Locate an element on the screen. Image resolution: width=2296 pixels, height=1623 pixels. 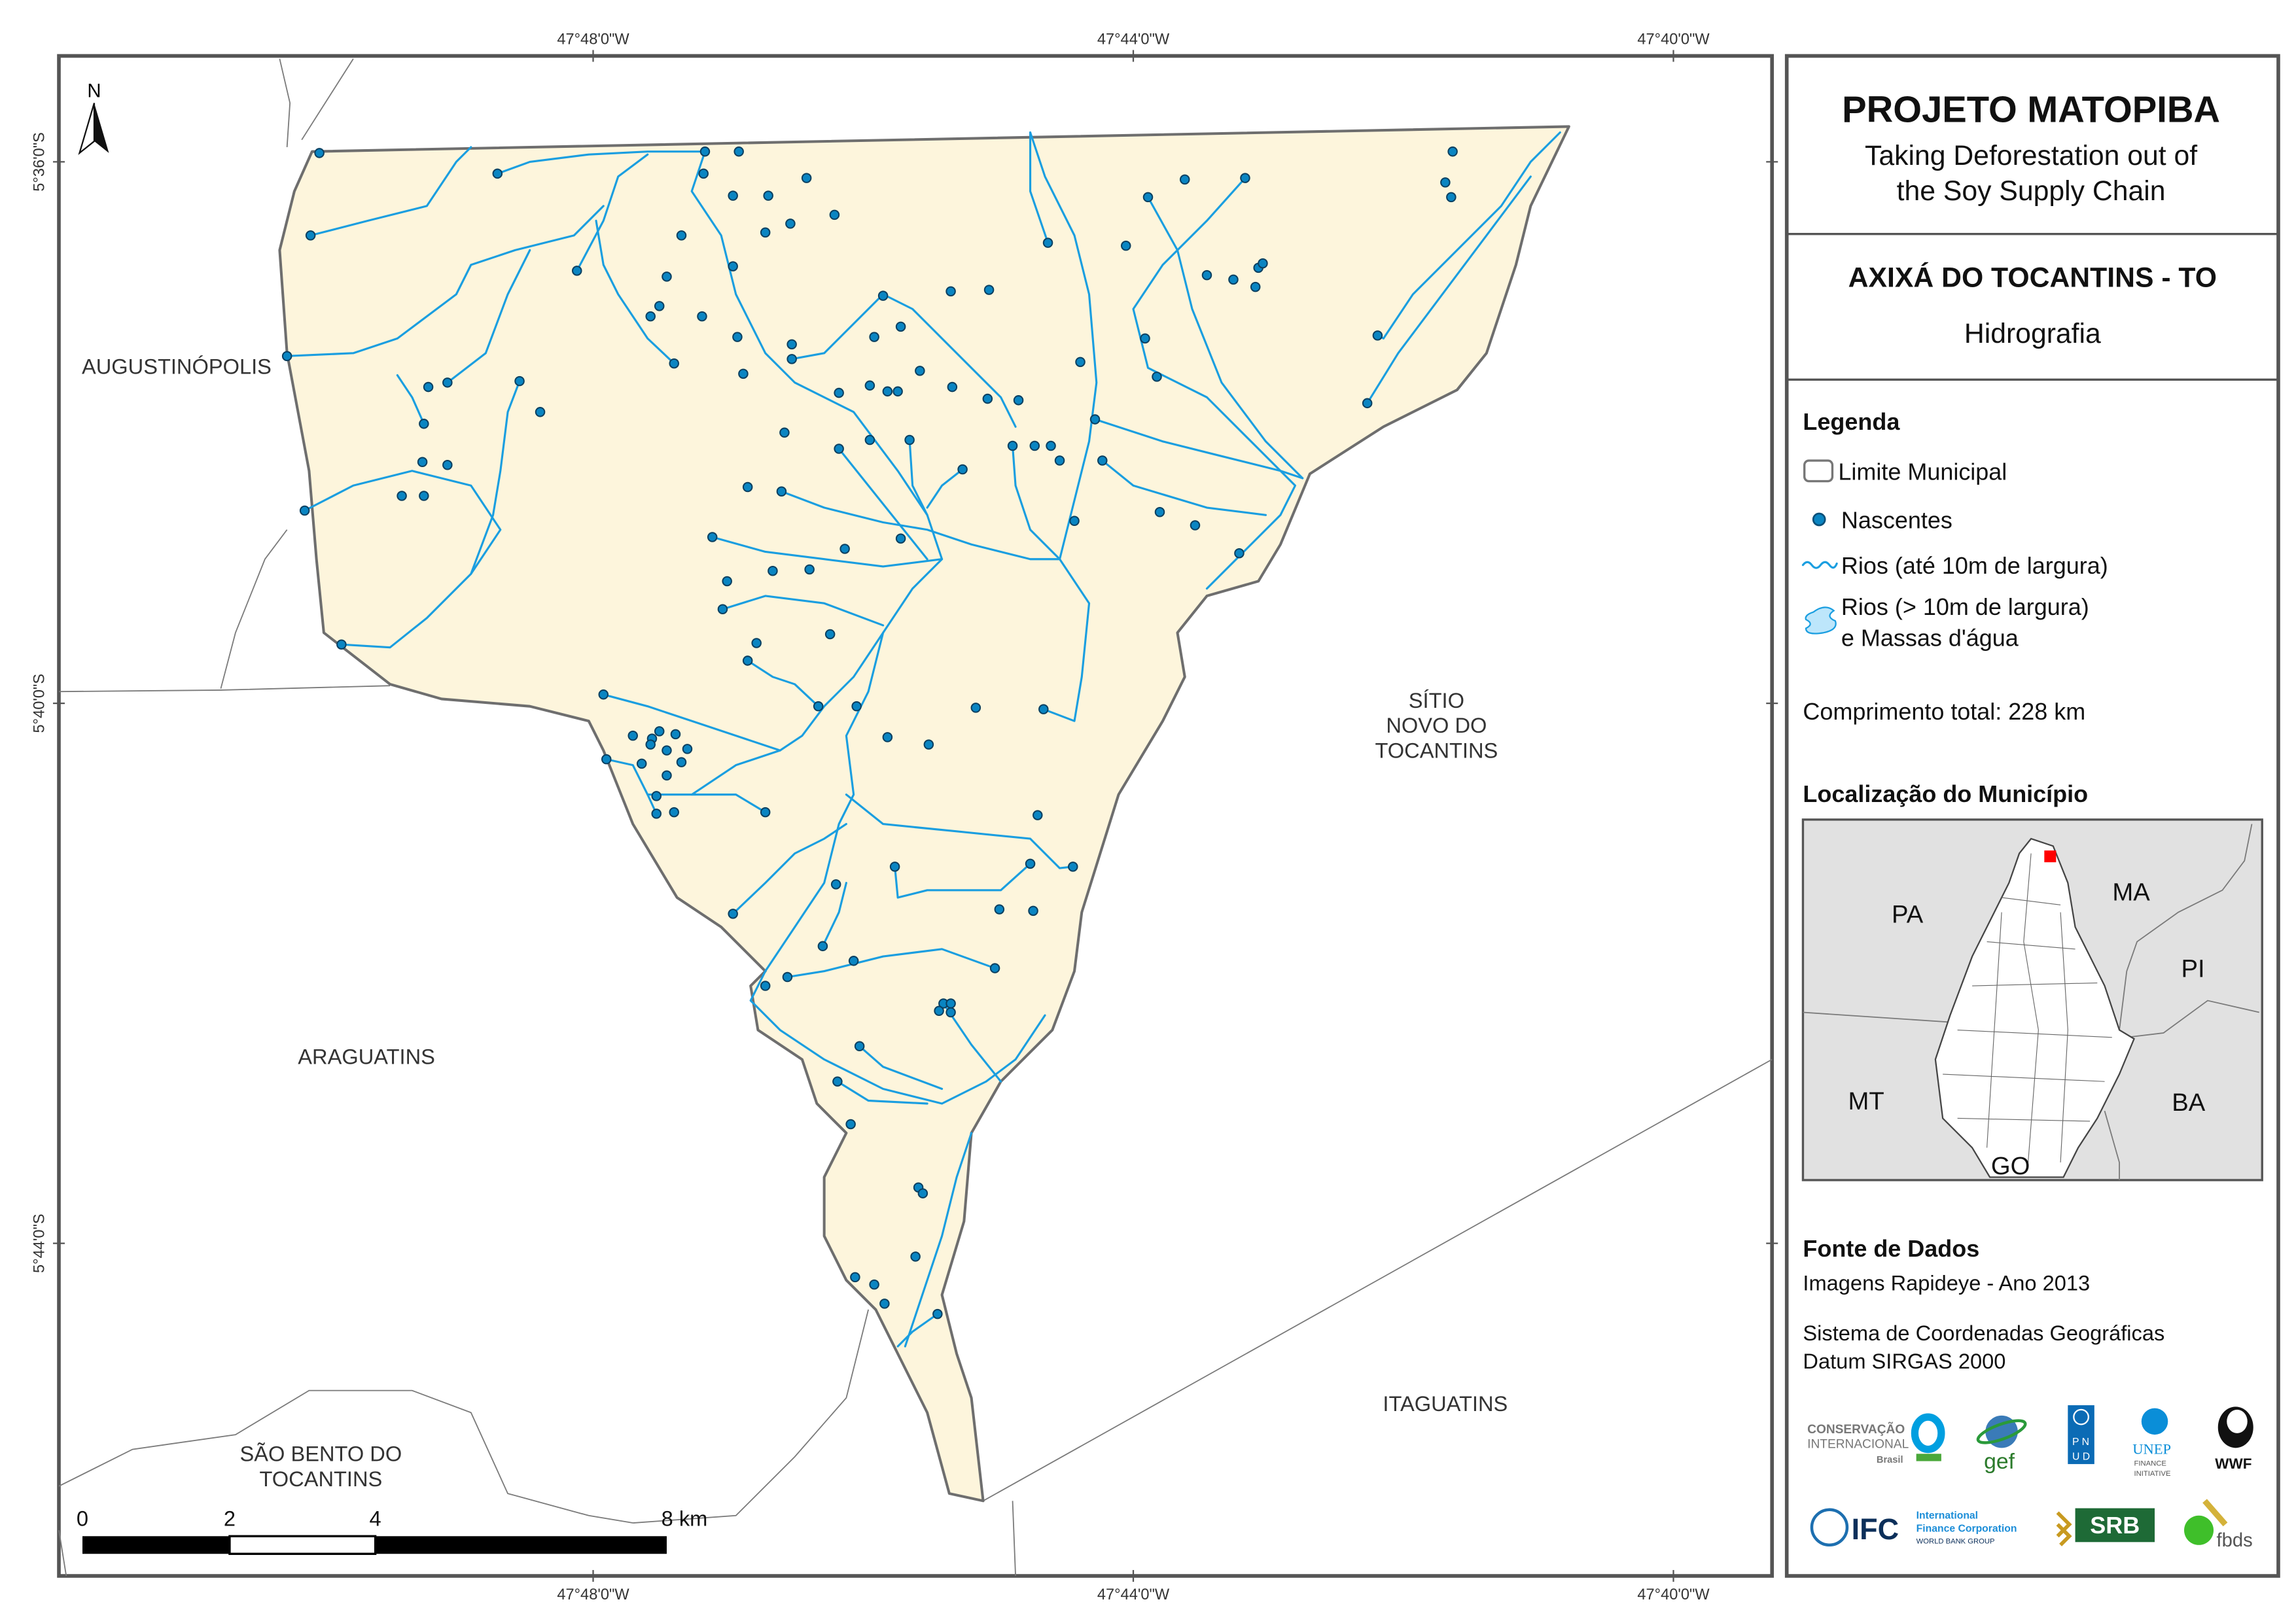
municipal-limit-swatch is located at coordinates (1819, 471).